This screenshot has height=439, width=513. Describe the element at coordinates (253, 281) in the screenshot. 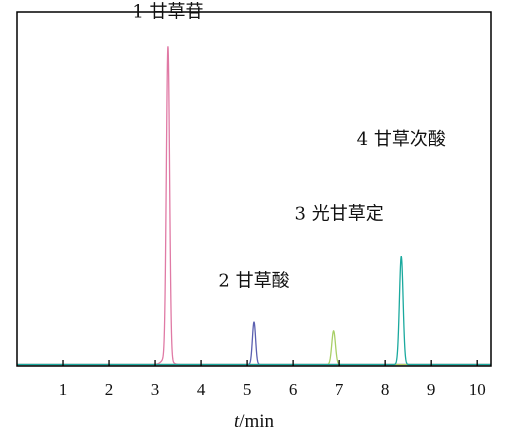

I see `peak-label-2: 2 甘草酸` at that location.